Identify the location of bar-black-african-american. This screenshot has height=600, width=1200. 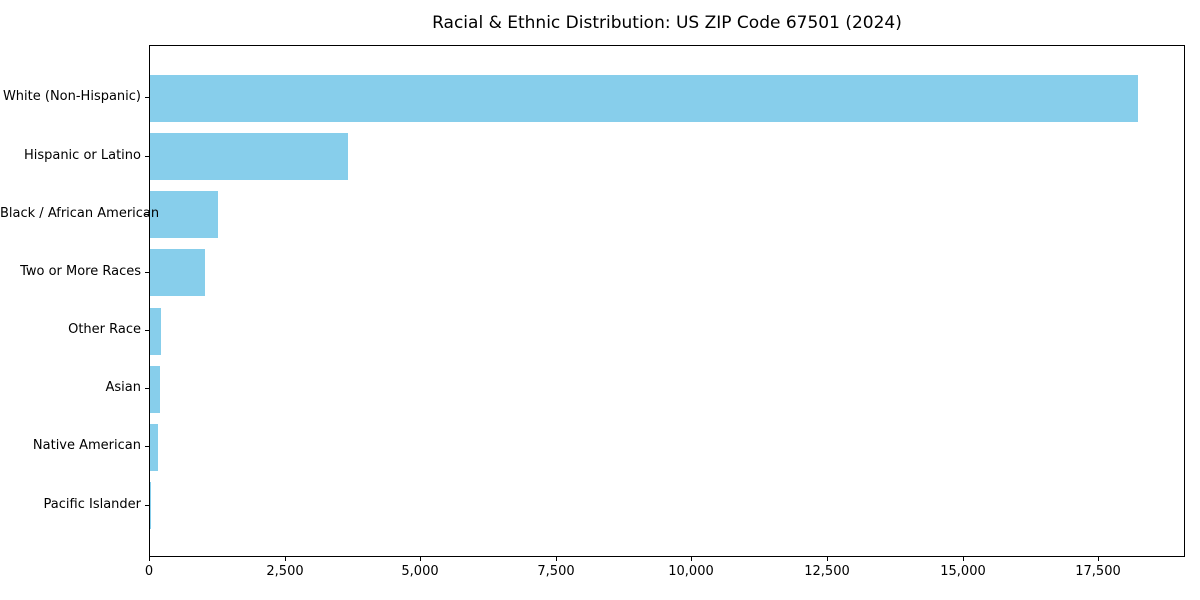
(184, 214).